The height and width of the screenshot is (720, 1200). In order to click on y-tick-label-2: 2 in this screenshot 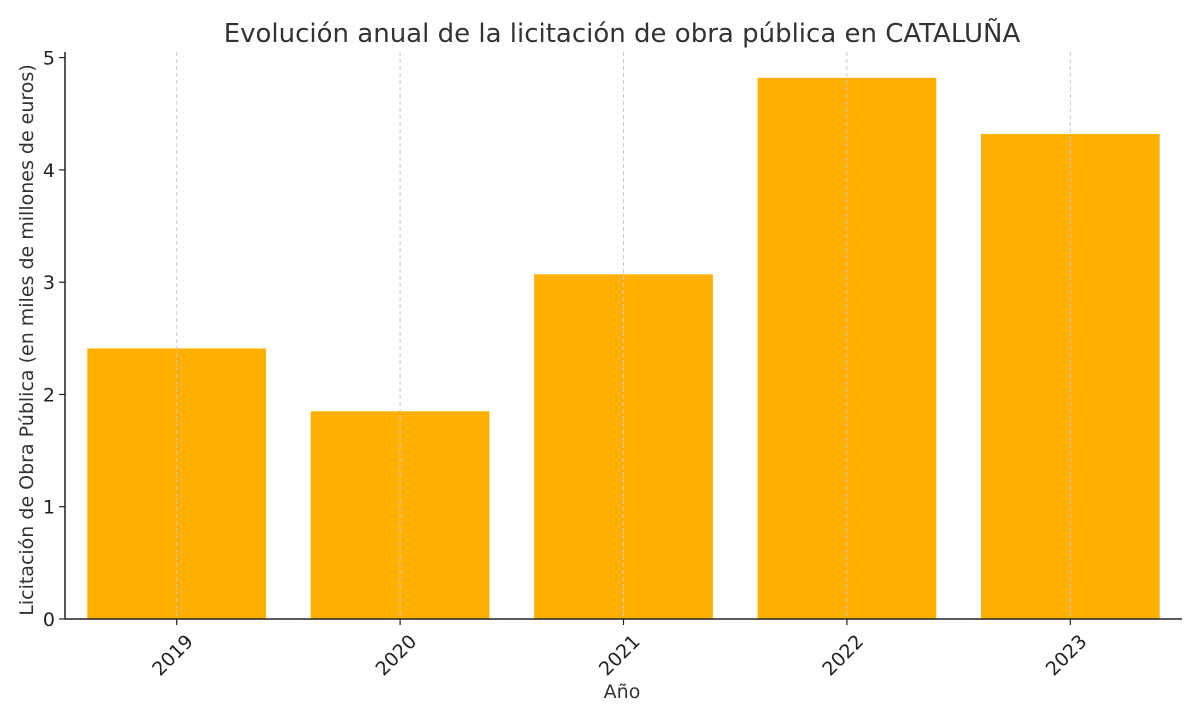, I will do `click(49, 395)`.